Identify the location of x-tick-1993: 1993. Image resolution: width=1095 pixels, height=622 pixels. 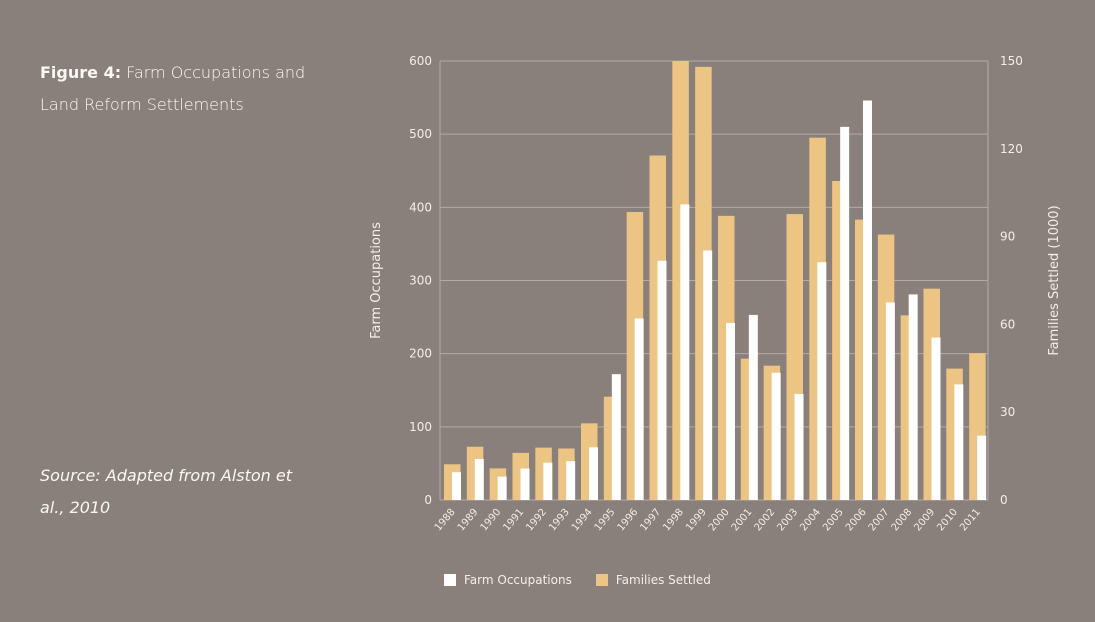
(559, 520).